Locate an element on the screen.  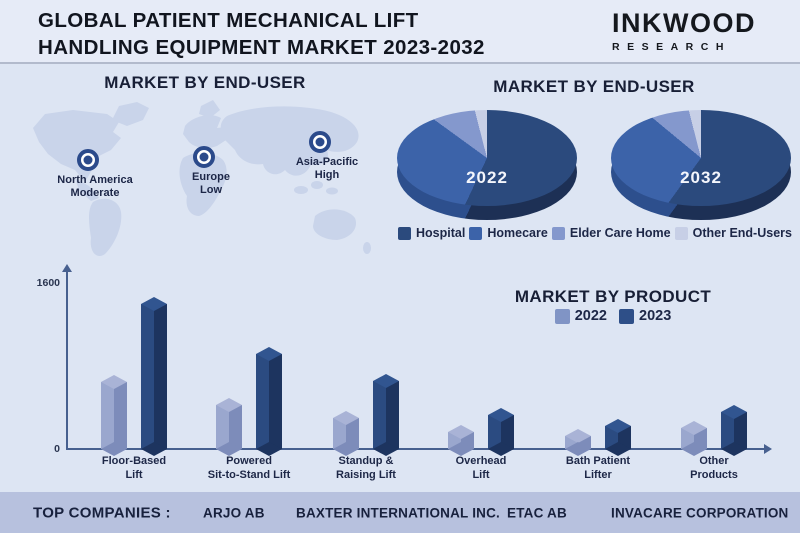
legend-item: Homecare is located at coordinates (508, 233).